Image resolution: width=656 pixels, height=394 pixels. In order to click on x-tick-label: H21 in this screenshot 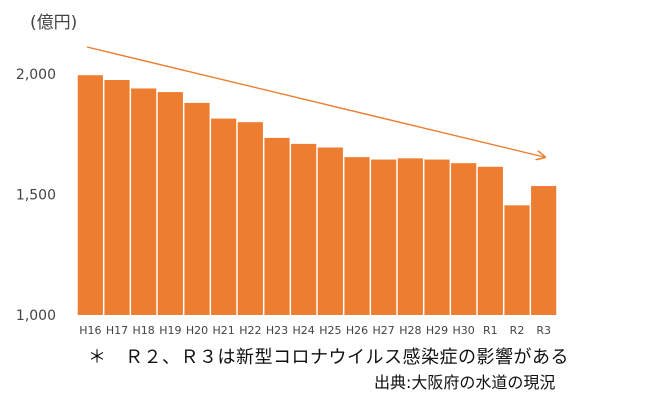, I will do `click(224, 330)`.